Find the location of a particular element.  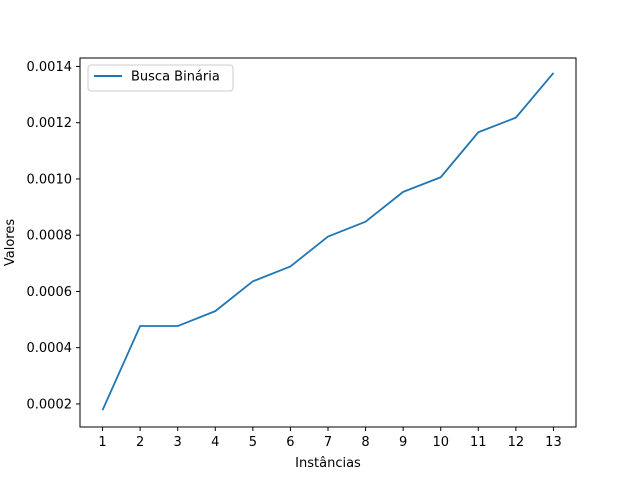

x-tick-label: 5 is located at coordinates (253, 442).